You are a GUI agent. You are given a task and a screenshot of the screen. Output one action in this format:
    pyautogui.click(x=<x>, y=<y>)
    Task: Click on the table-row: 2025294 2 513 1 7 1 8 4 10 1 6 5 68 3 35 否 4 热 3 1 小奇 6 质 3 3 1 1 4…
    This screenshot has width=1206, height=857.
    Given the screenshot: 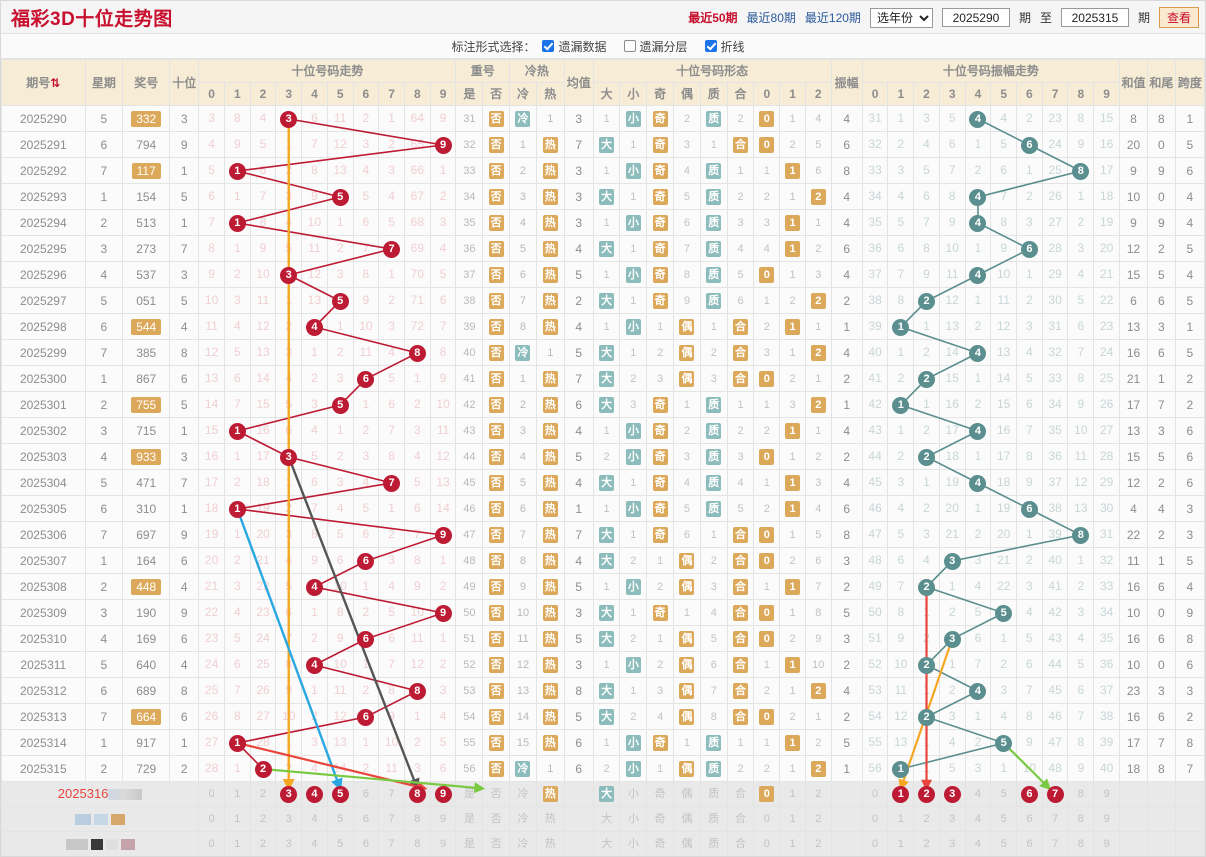 What is the action you would take?
    pyautogui.click(x=603, y=222)
    